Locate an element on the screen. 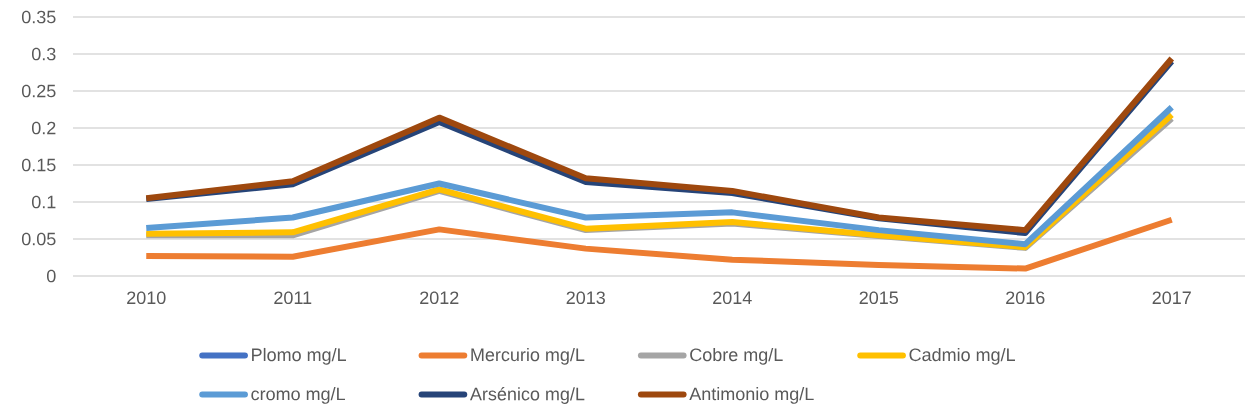 Image resolution: width=1252 pixels, height=415 pixels. x-tick-label: 2012 is located at coordinates (439, 298).